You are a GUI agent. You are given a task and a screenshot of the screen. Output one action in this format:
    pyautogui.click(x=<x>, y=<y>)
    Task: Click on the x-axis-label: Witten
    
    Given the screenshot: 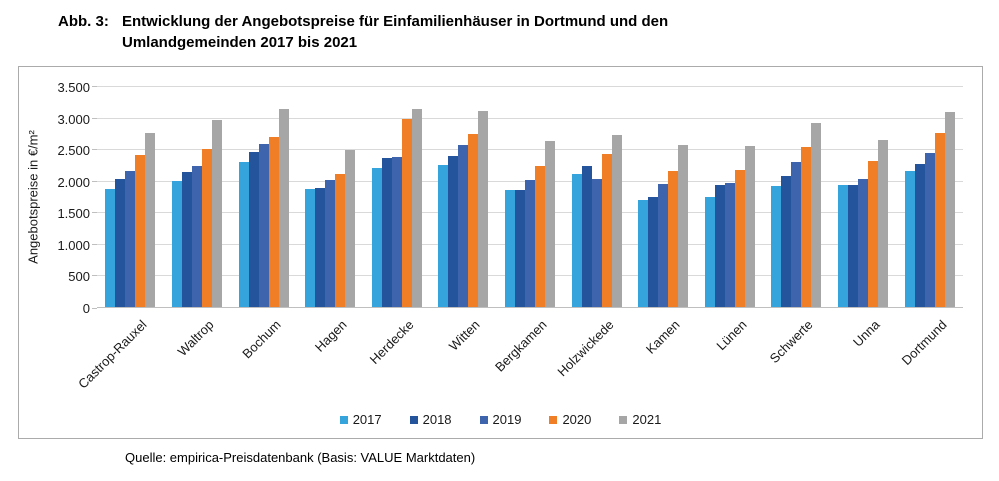 What is the action you would take?
    pyautogui.click(x=464, y=335)
    